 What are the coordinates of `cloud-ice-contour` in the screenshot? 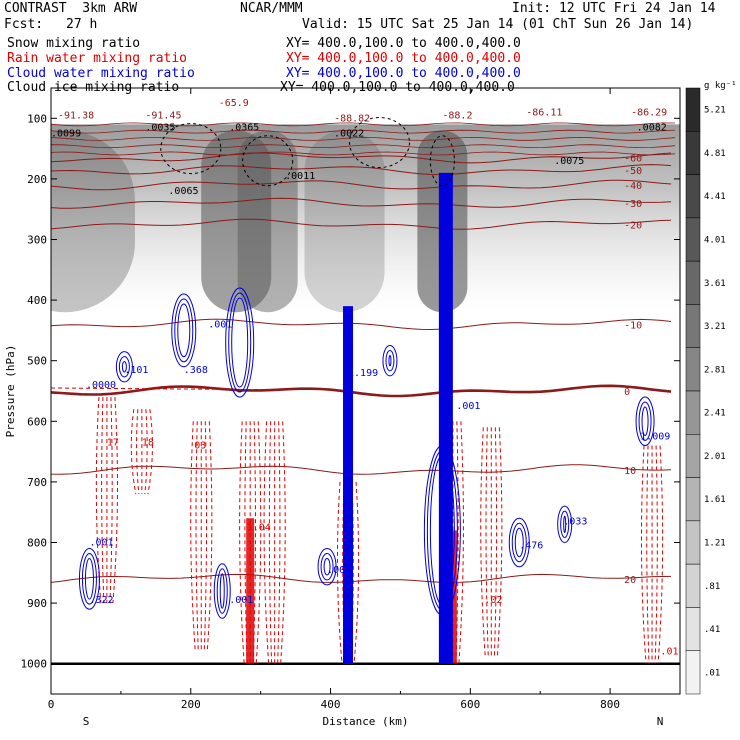 It's located at (268, 161).